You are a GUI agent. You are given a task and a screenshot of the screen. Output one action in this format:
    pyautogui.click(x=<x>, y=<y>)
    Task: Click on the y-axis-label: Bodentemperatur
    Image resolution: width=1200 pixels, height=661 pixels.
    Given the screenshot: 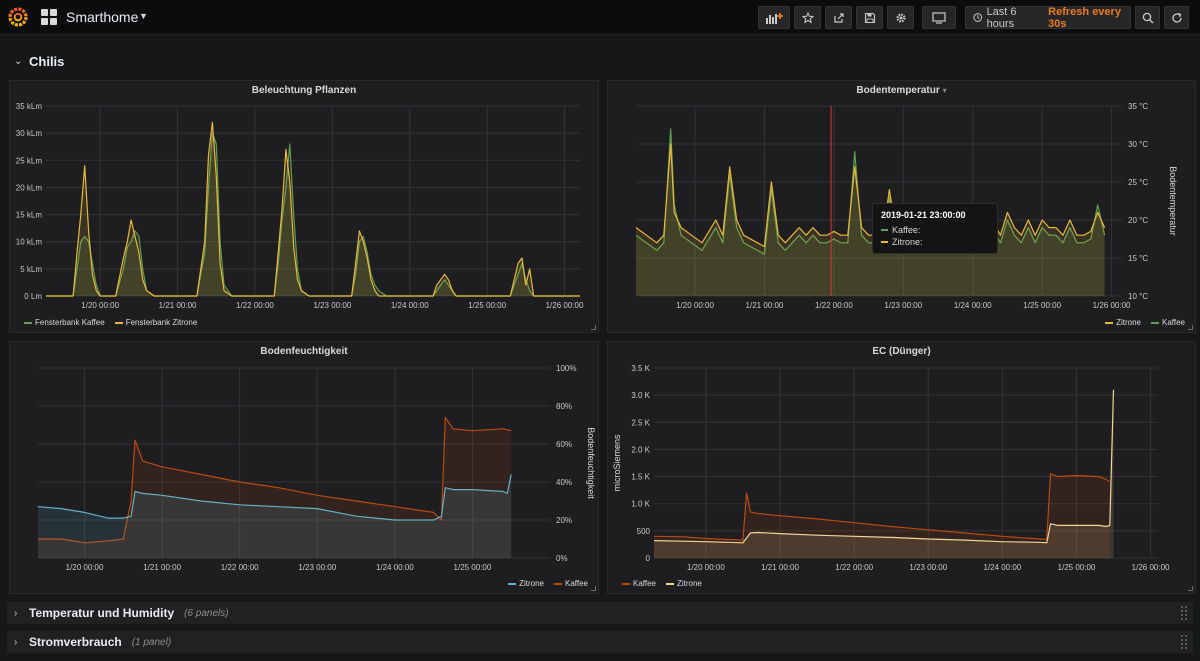 What is the action you would take?
    pyautogui.click(x=1173, y=201)
    